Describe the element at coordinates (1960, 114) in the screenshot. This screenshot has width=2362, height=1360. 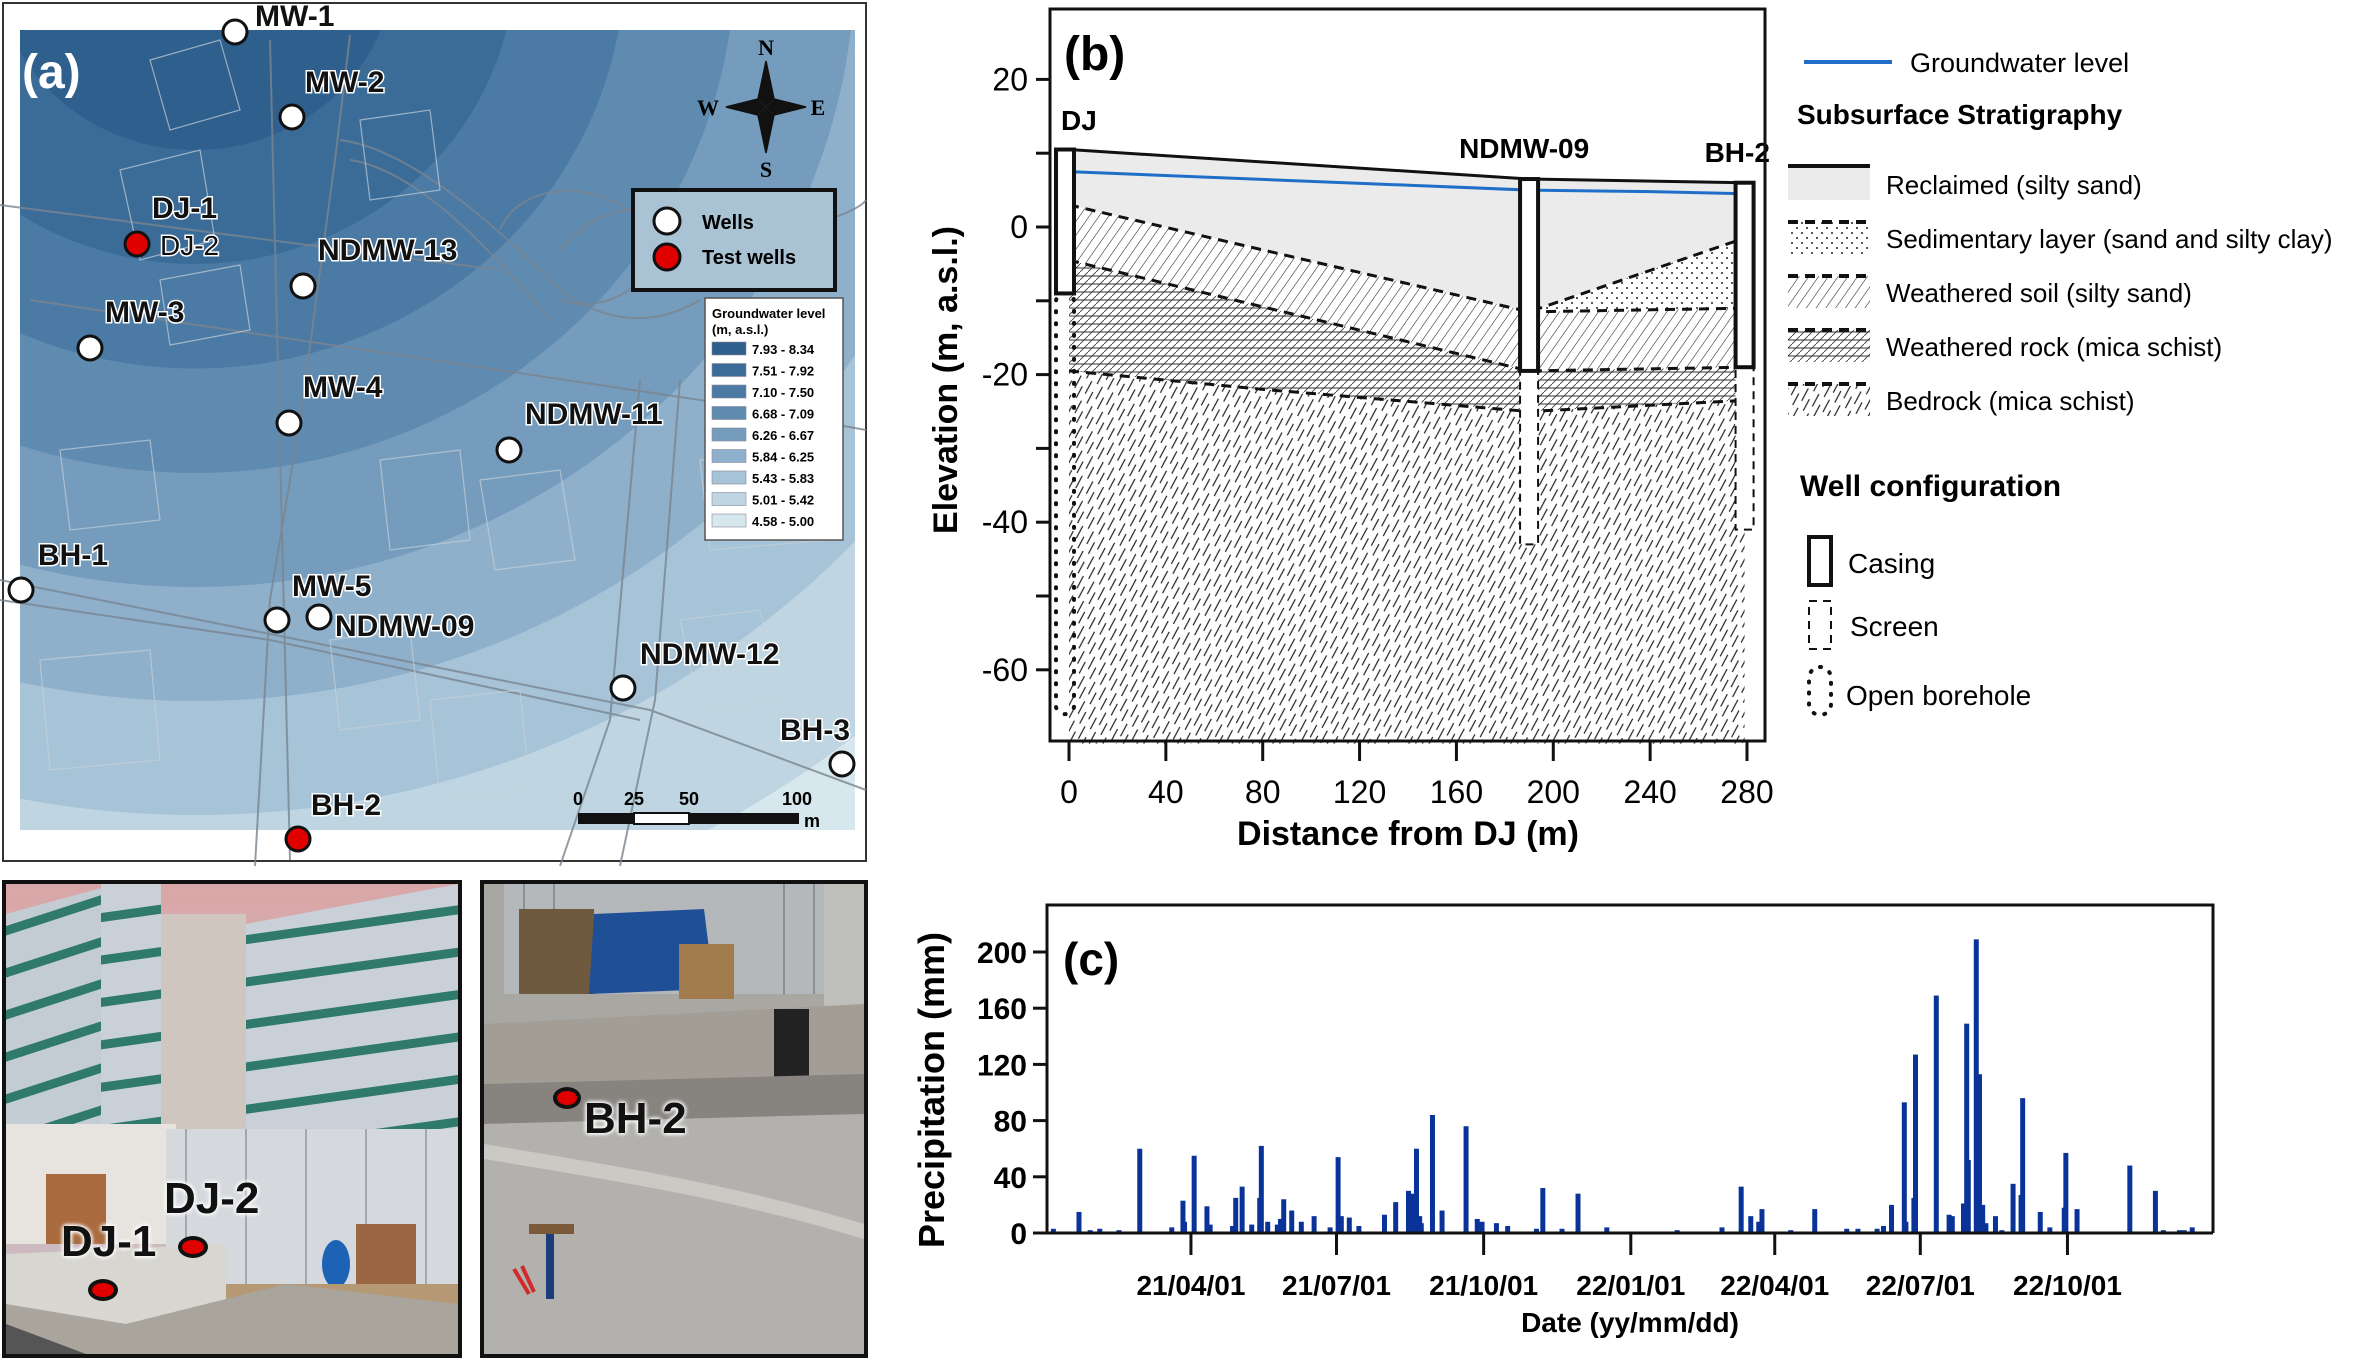
I see `svg-text: Subsurface Stratigraphy` at that location.